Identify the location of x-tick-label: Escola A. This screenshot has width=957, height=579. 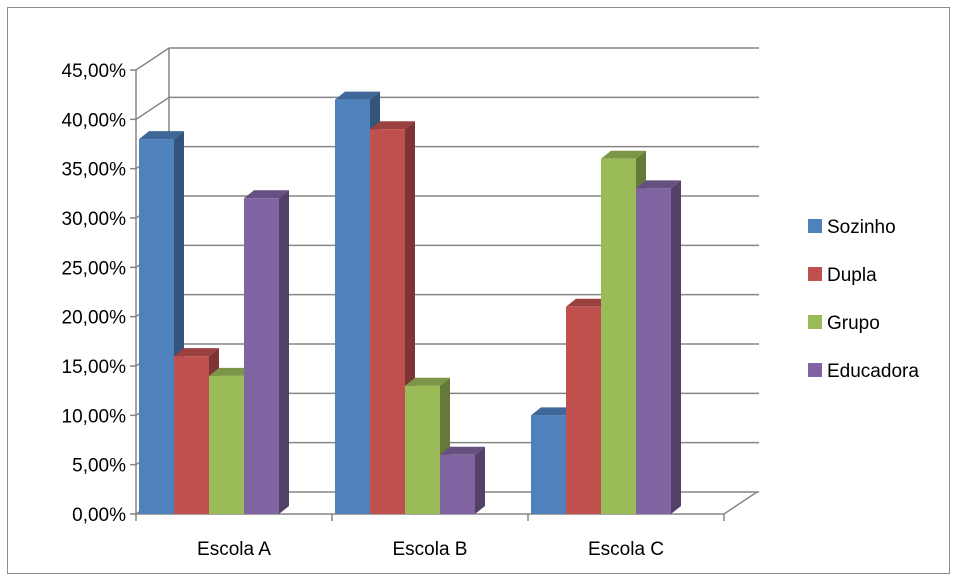
(234, 549).